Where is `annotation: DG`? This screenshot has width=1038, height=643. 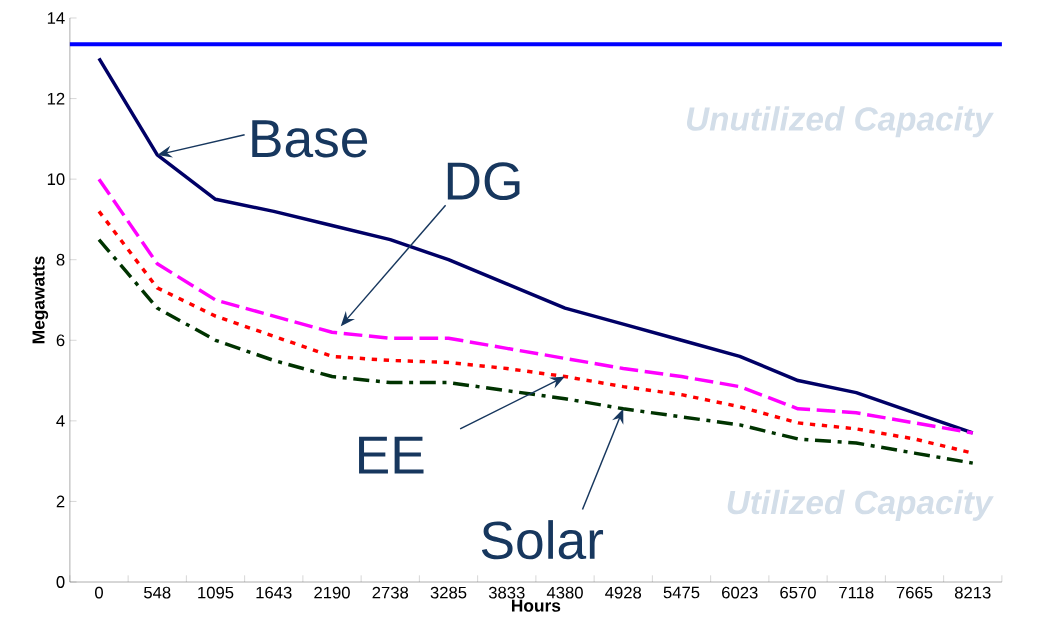
annotation: DG is located at coordinates (483, 181).